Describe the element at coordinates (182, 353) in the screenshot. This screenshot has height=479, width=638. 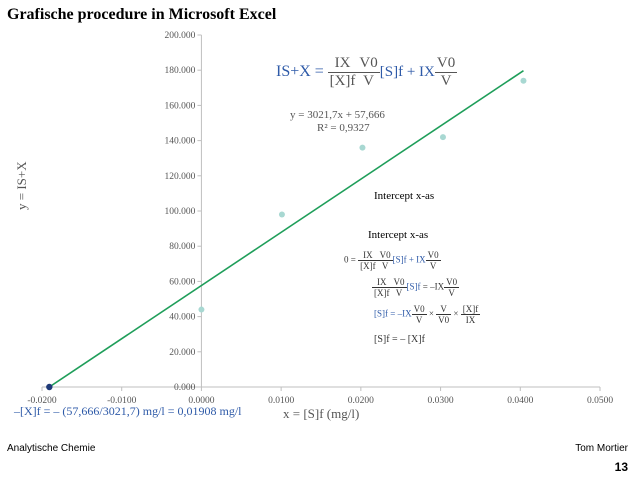
I see `y-tick-label: 20.000` at that location.